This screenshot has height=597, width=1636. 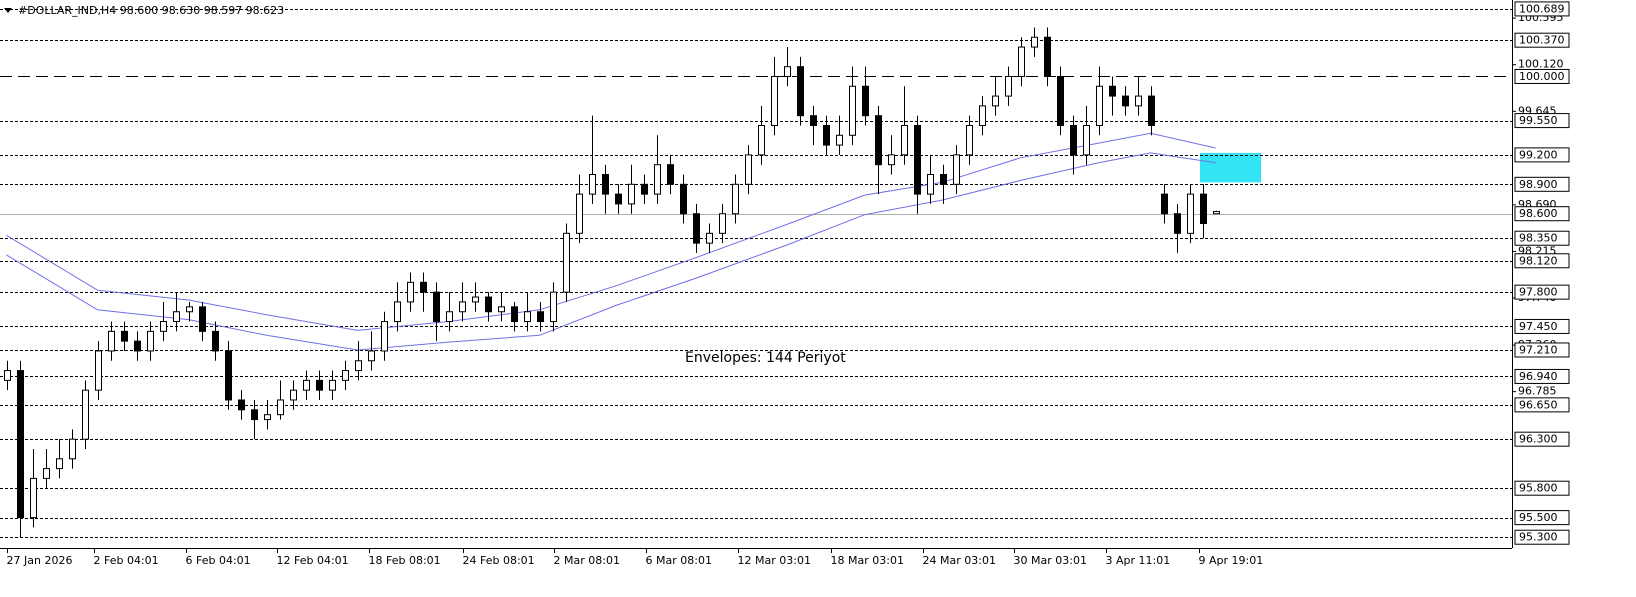 What do you see at coordinates (1538, 488) in the screenshot?
I see `level-label: 95.800` at bounding box center [1538, 488].